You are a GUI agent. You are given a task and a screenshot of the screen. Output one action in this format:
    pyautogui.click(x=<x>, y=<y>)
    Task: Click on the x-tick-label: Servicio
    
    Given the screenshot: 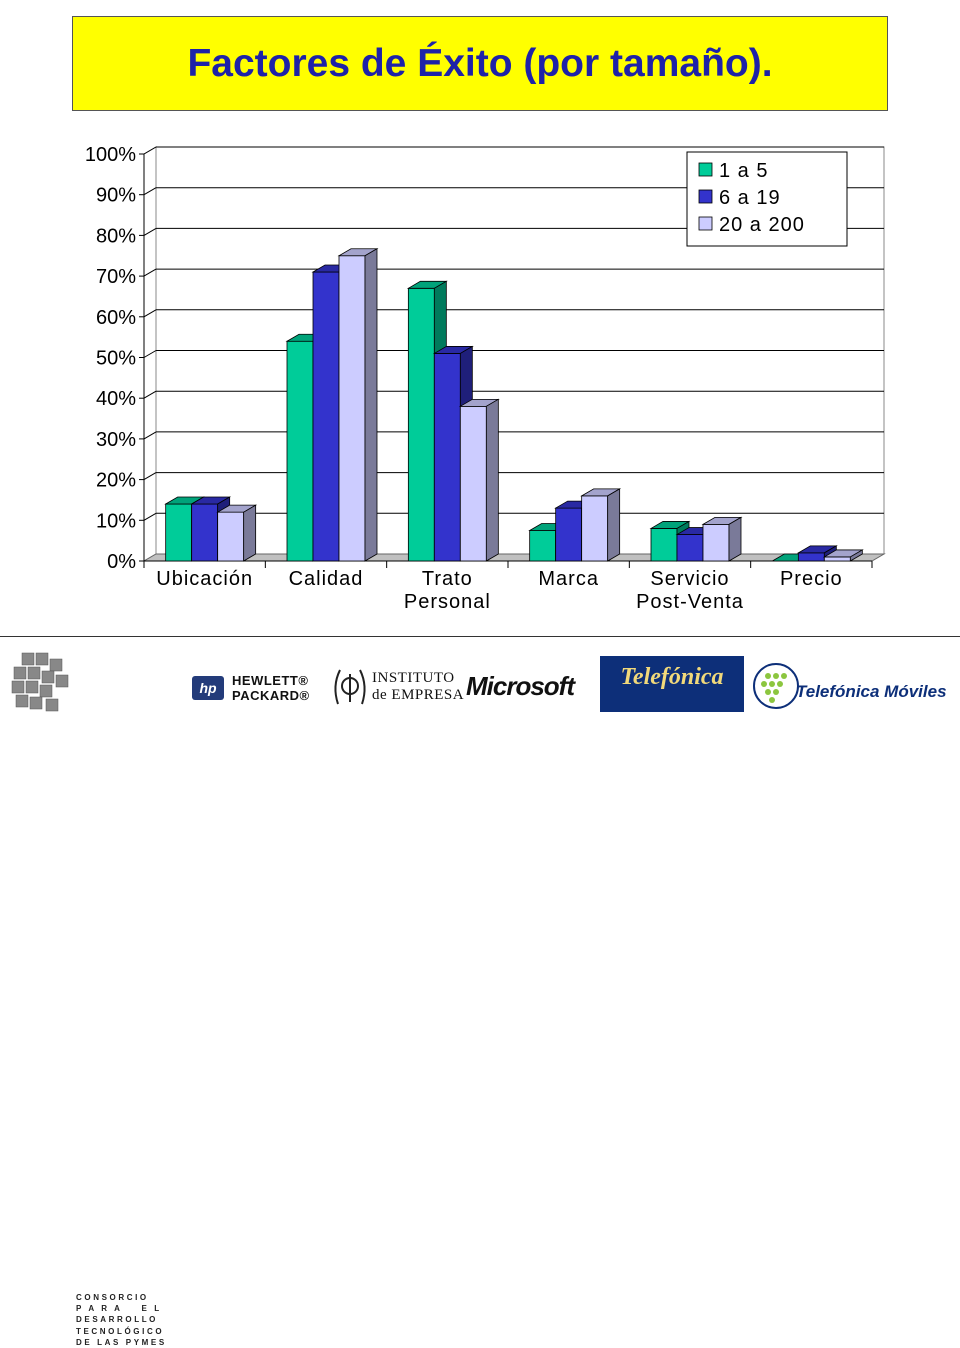 What is the action you would take?
    pyautogui.click(x=689, y=579)
    